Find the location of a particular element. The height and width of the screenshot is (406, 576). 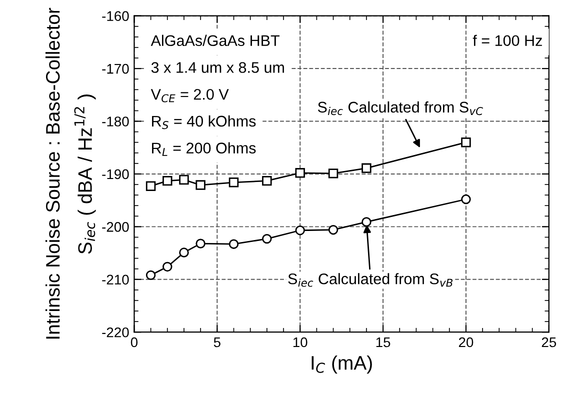

annotation: R$_{S}$ = 40 kOhms is located at coordinates (204, 122).